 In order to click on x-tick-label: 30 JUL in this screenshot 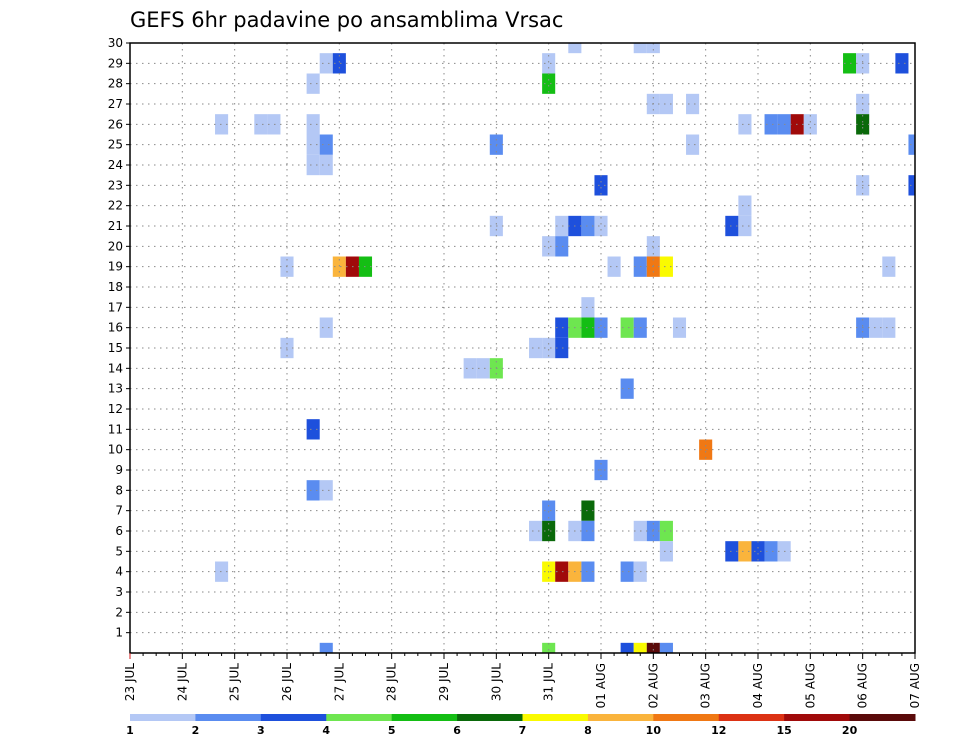, I will do `click(496, 682)`.